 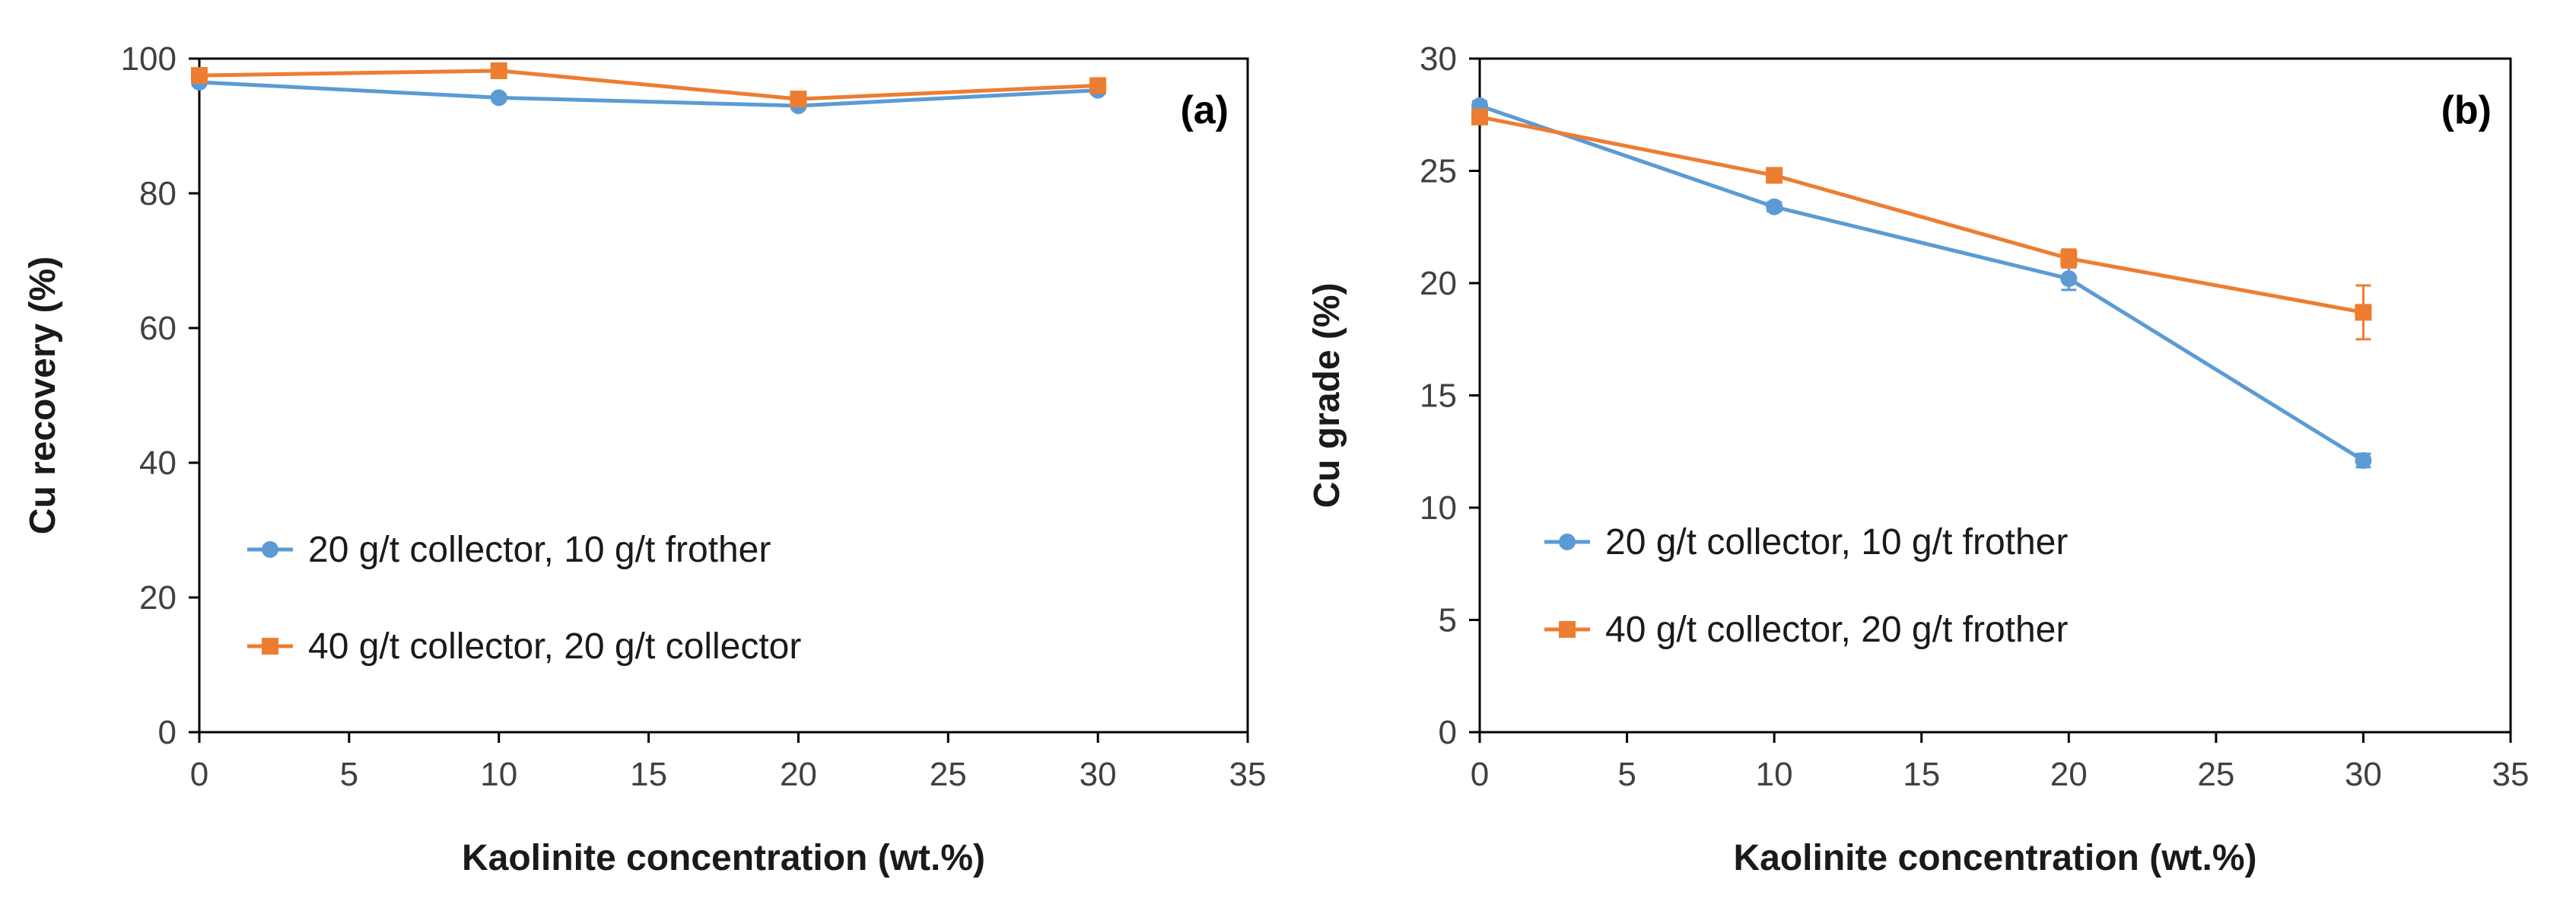 What do you see at coordinates (149, 59) in the screenshot?
I see `y-tick-label: 100` at bounding box center [149, 59].